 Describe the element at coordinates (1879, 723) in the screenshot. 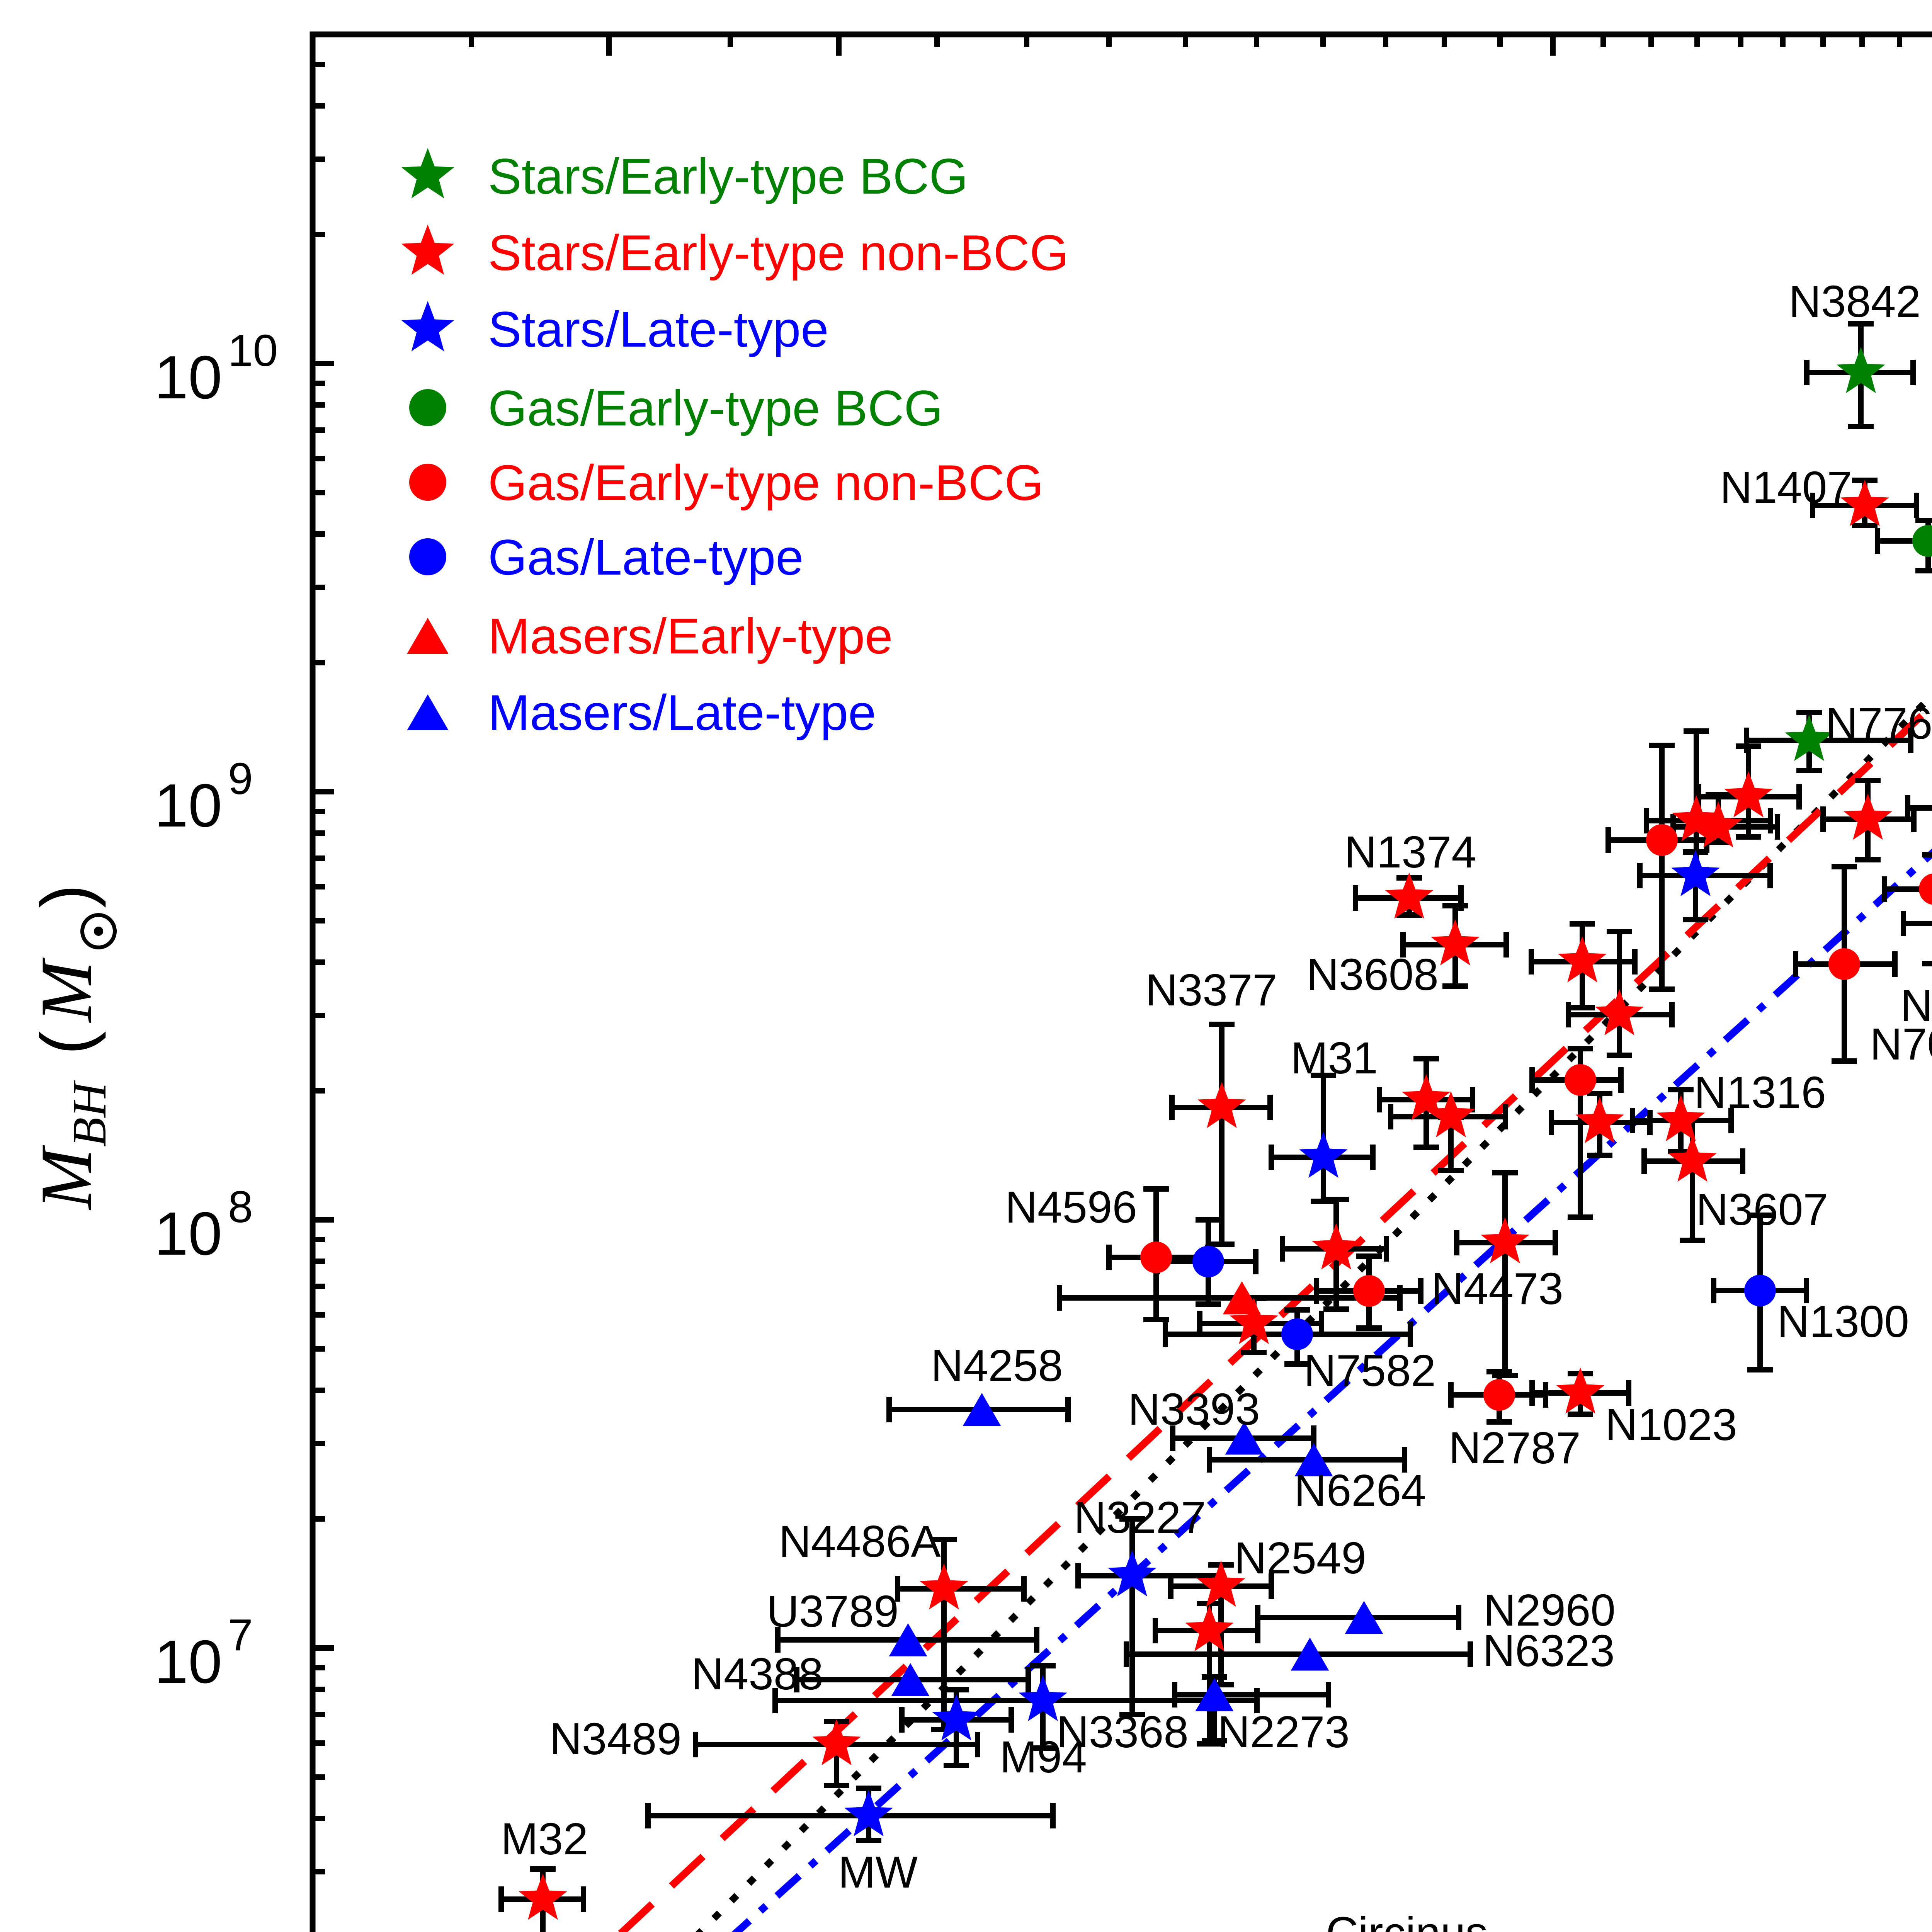

I see `svg-text: N7768` at that location.